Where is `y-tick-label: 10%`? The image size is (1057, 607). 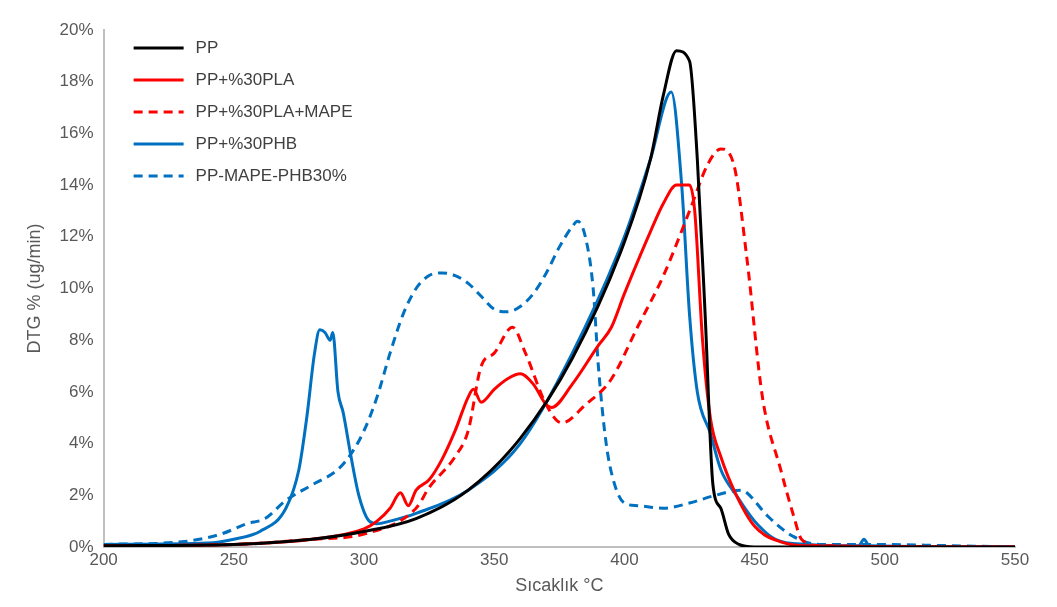 y-tick-label: 10% is located at coordinates (76, 288).